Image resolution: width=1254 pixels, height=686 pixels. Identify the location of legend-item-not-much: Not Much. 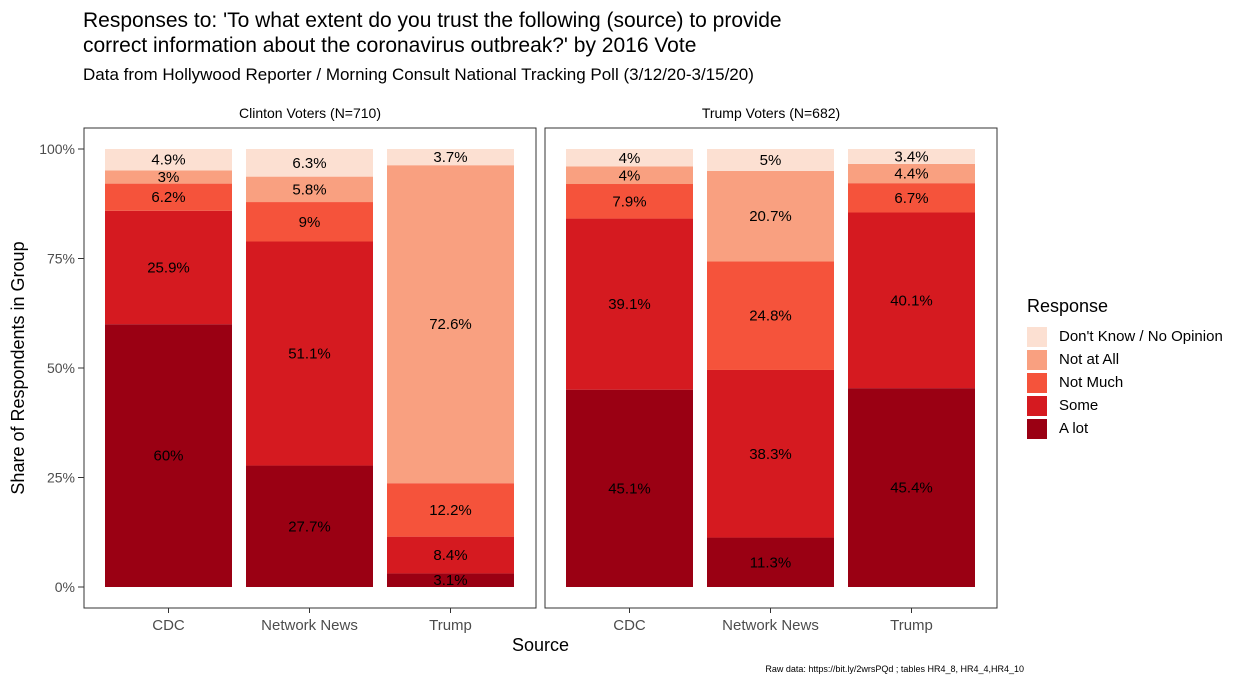
(1125, 382).